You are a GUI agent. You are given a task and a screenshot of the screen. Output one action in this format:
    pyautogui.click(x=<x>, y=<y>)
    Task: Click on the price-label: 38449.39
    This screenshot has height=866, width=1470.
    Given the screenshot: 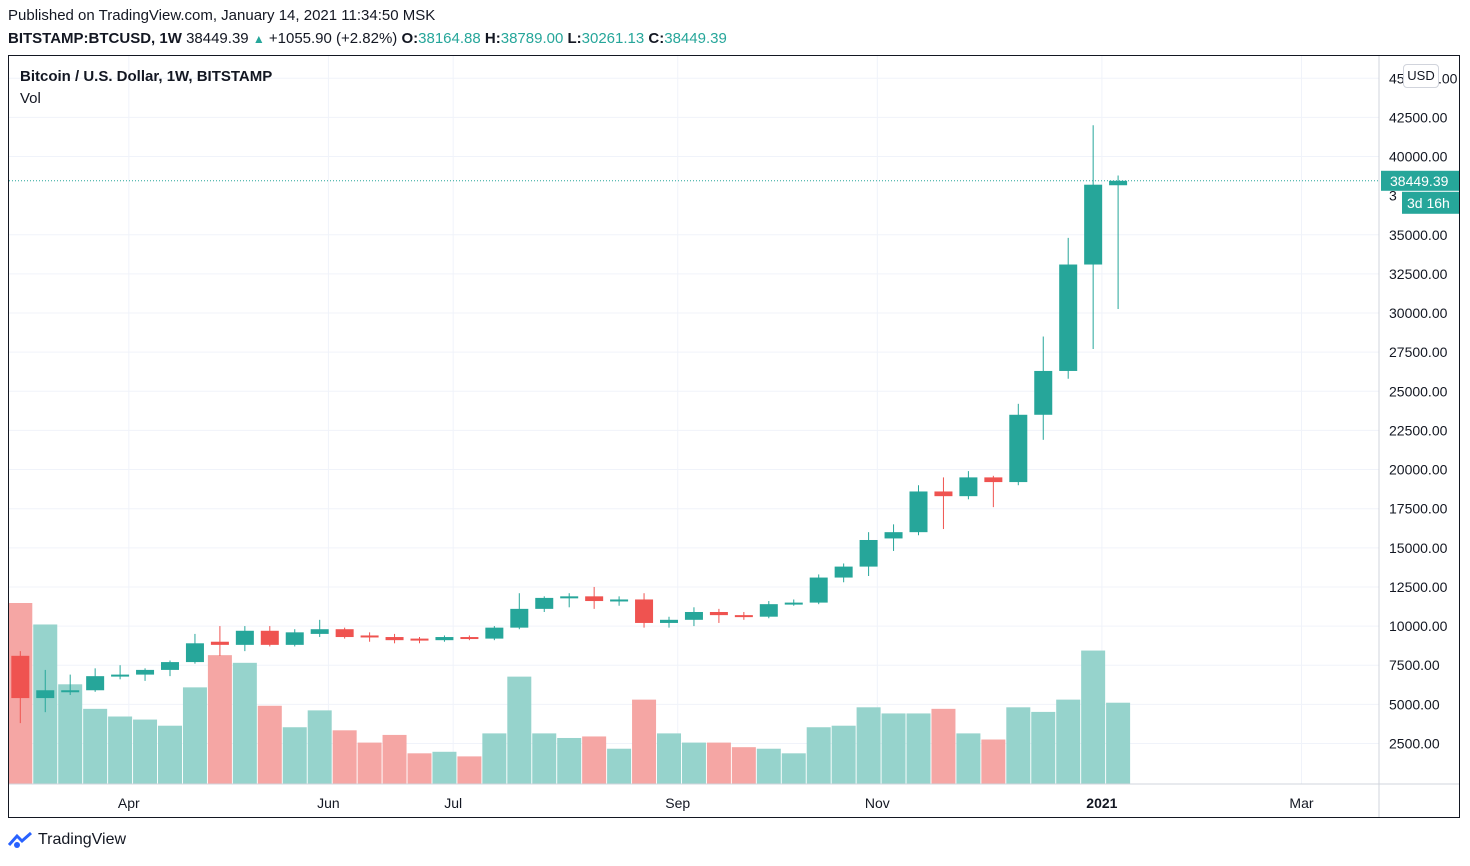 What is the action you would take?
    pyautogui.click(x=1419, y=181)
    